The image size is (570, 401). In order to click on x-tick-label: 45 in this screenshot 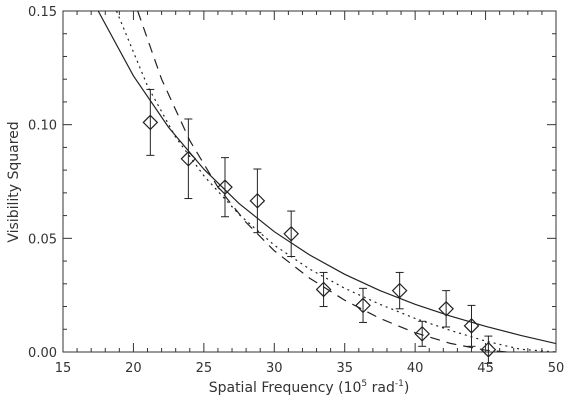, I will do `click(485, 368)`.